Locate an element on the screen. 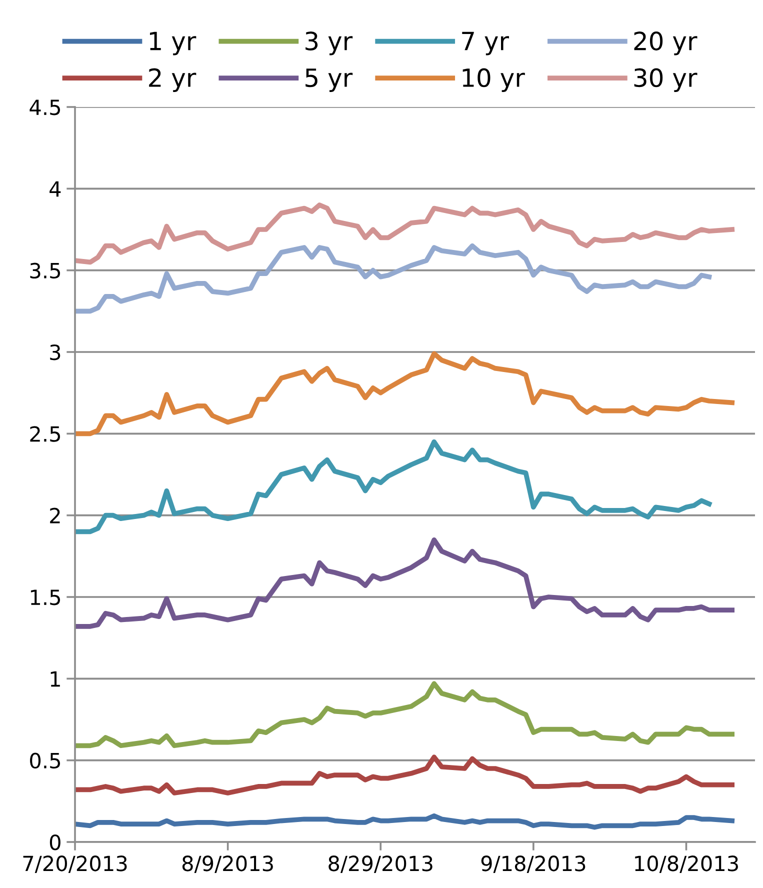 This screenshot has width=763, height=888. y-tick-label: 1 is located at coordinates (55, 679).